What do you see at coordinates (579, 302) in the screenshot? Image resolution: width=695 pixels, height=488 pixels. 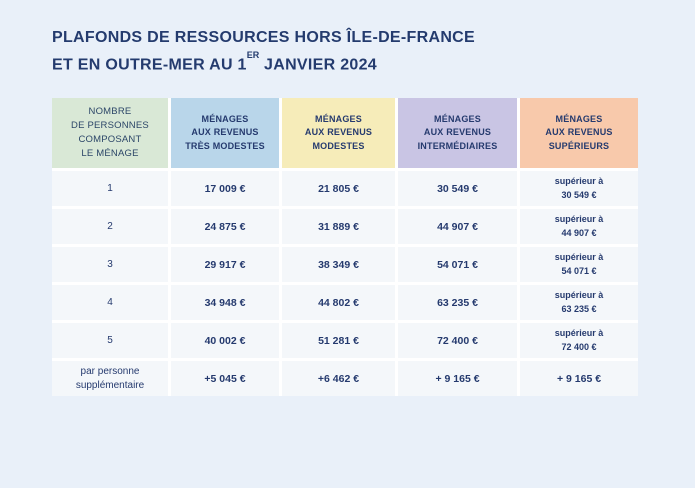 I see `value-superieurs: supérieur à 63 235 €` at bounding box center [579, 302].